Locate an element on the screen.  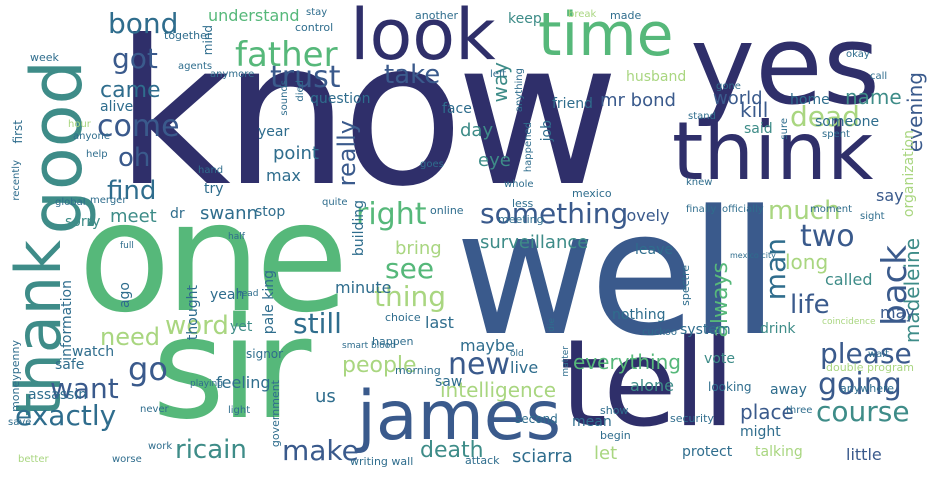
word-death: death is located at coordinates (452, 450).